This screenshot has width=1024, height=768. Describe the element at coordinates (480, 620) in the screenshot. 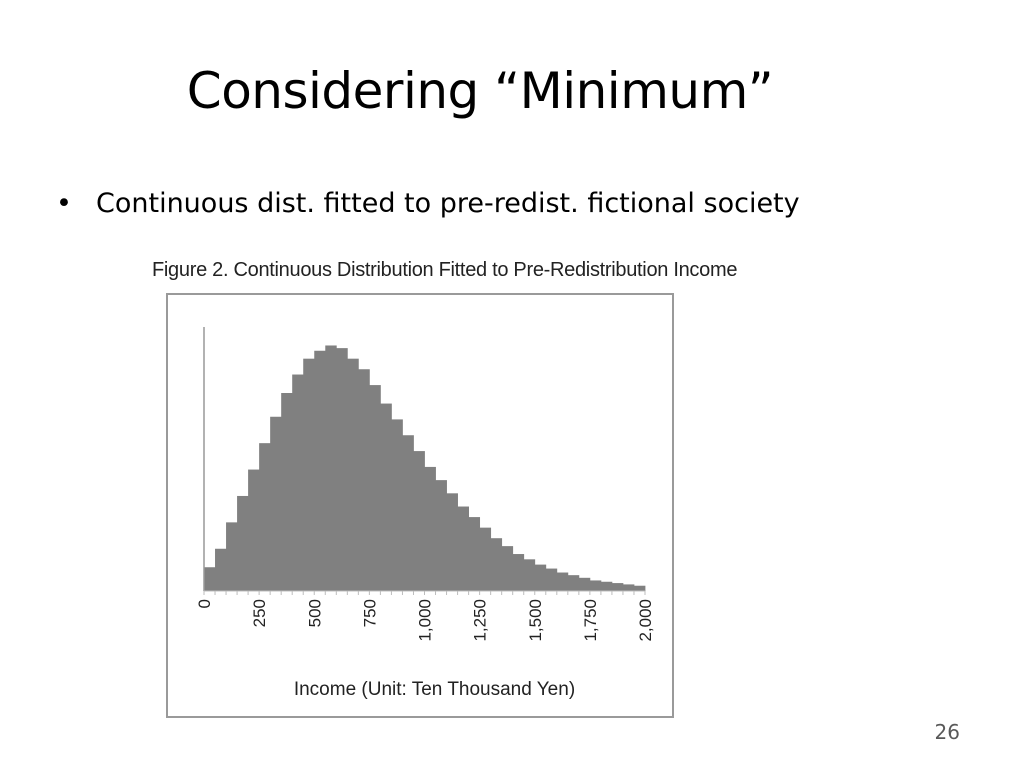

I see `x-tick-label: 1,250` at that location.